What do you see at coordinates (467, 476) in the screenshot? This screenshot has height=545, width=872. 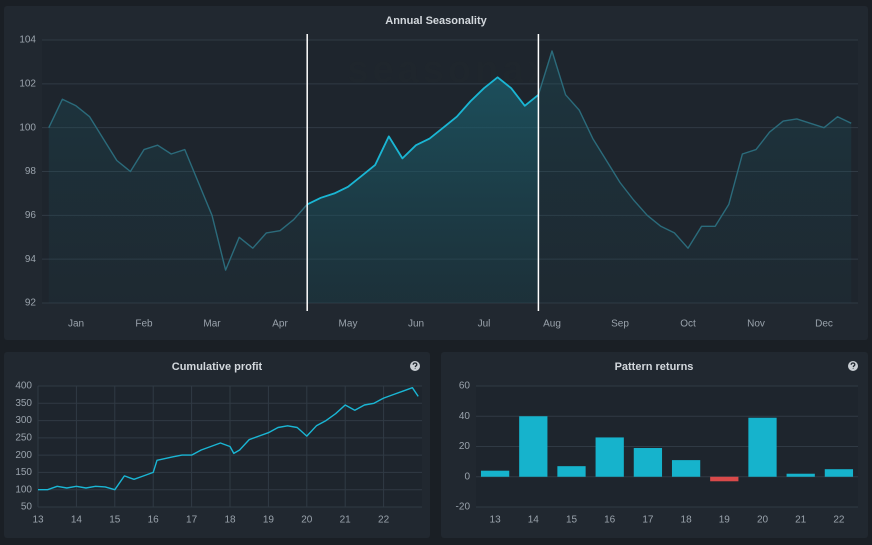 I see `y-tick-label: 0` at bounding box center [467, 476].